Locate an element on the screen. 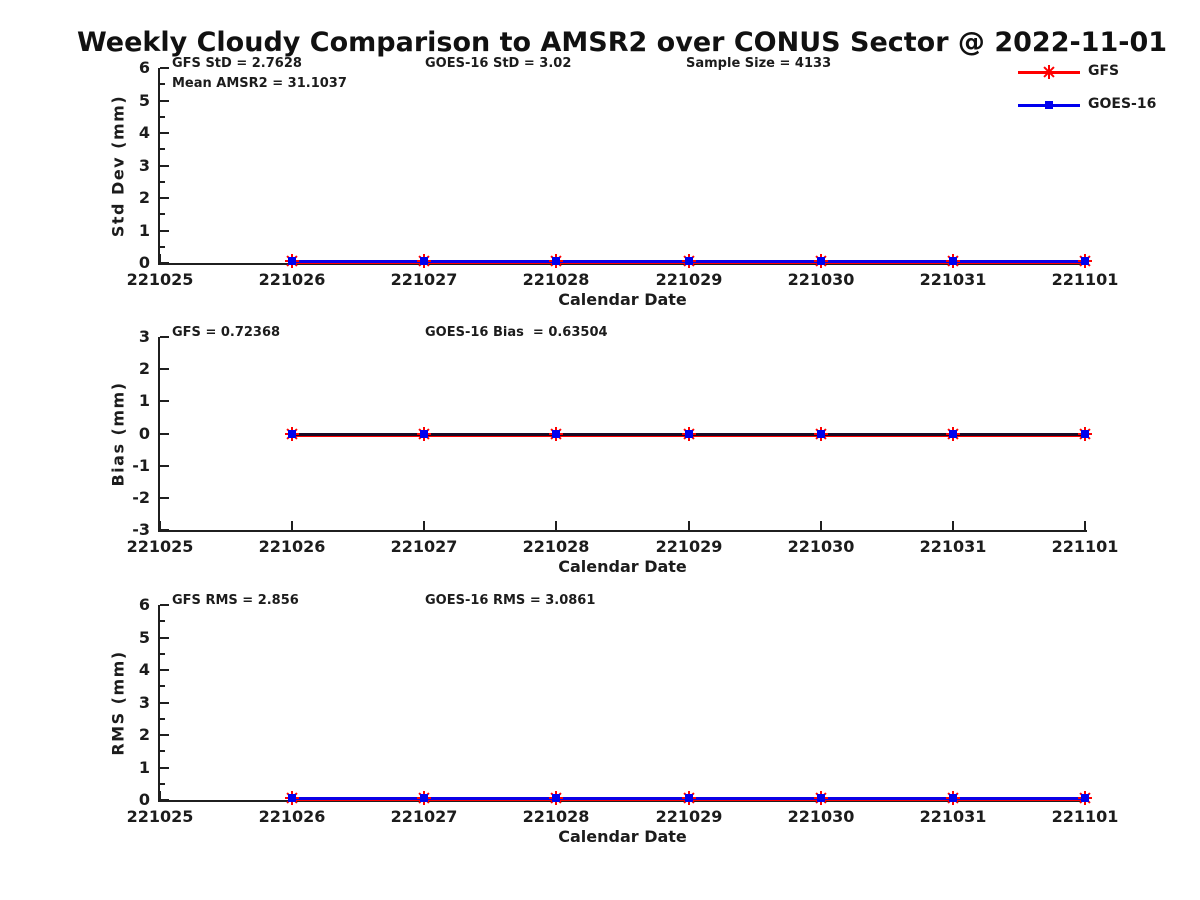 The height and width of the screenshot is (900, 1200). y-axis-label: Bias (mm) is located at coordinates (118, 433).